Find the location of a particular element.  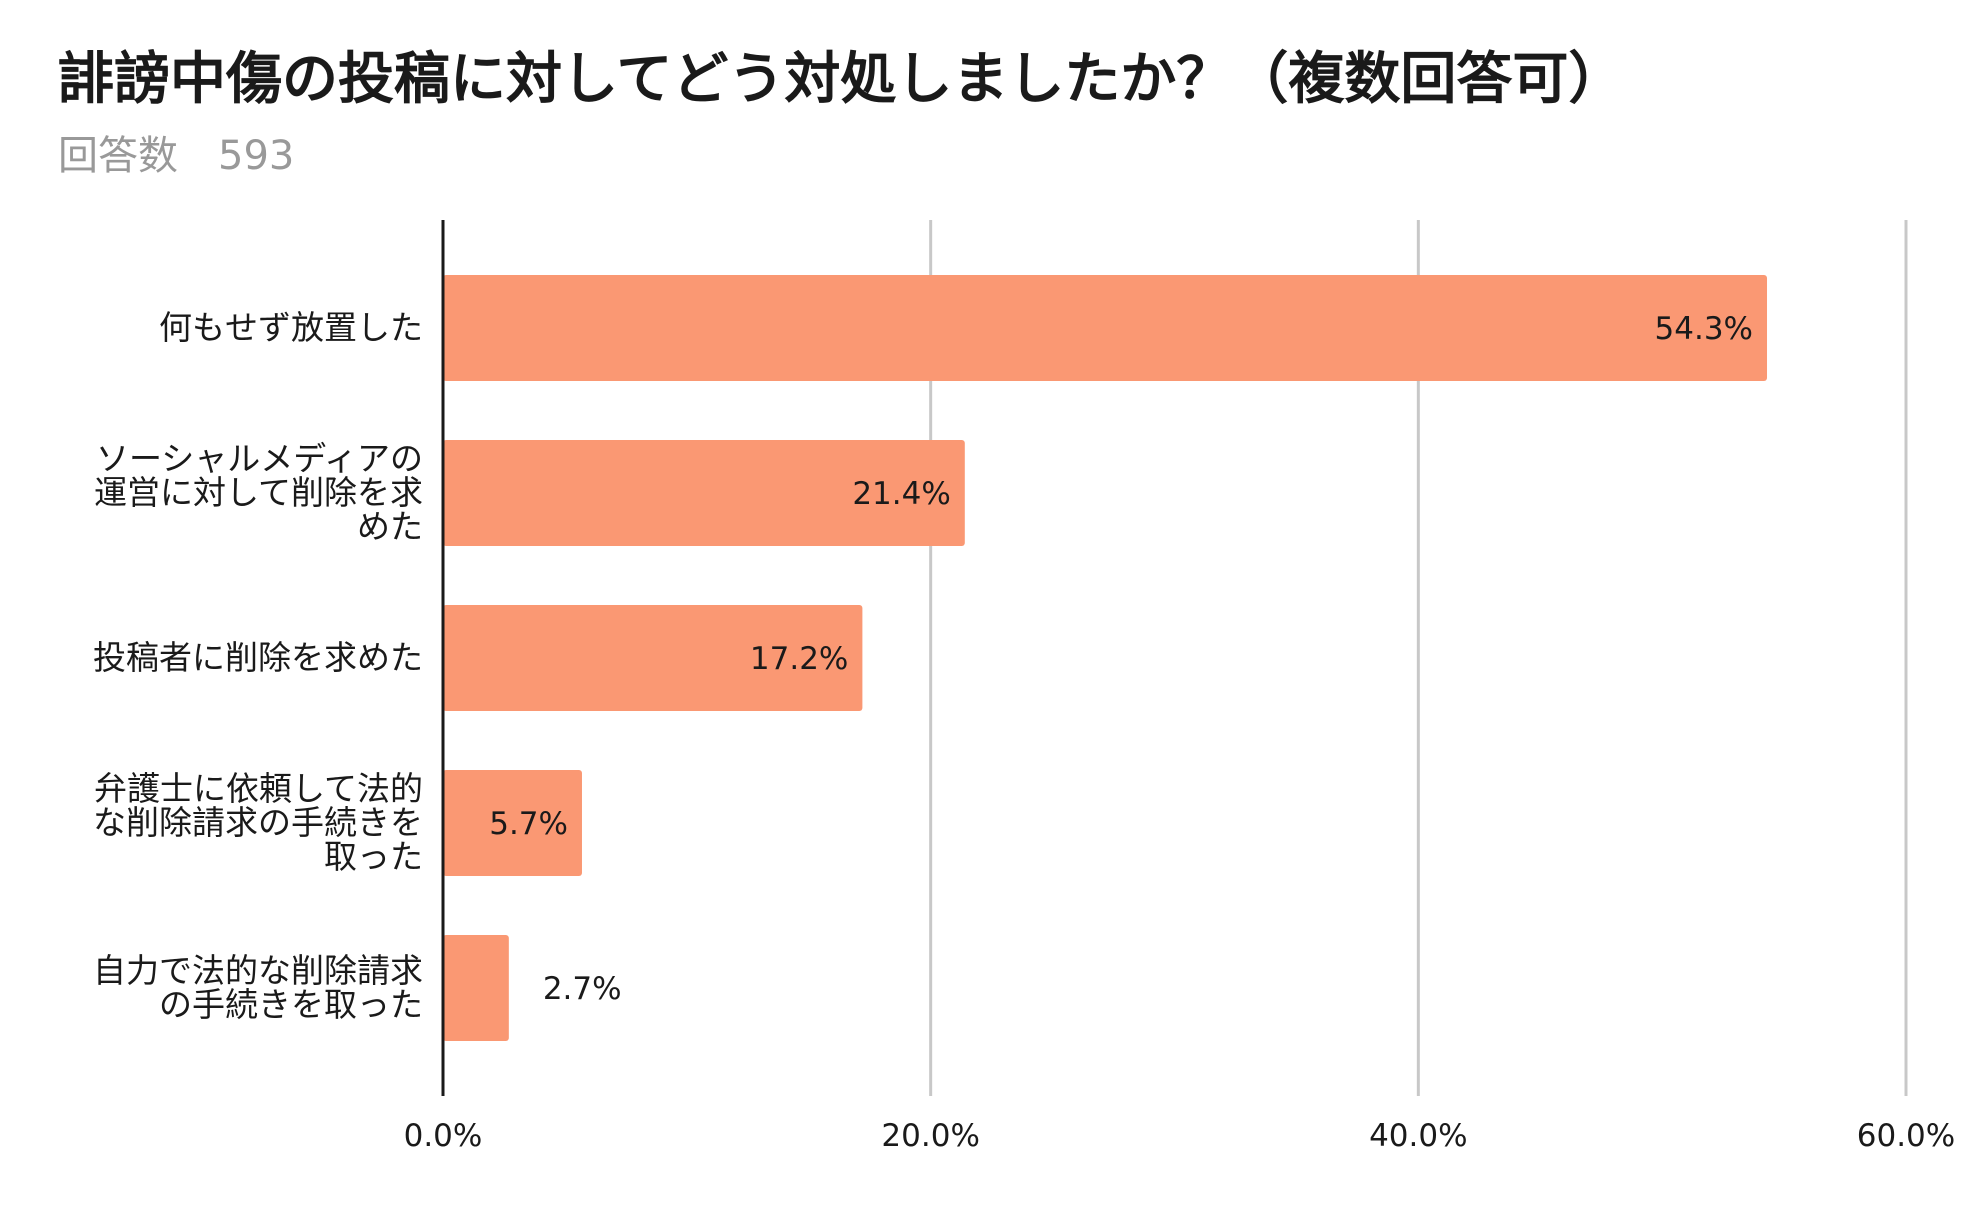

chart-subtitle: 回答数 593 is located at coordinates (176, 156).